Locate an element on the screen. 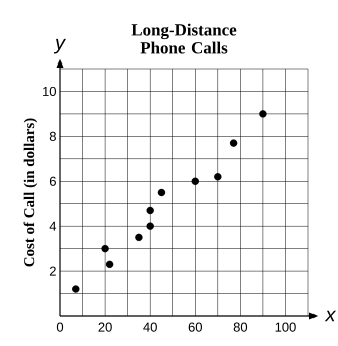 The width and height of the screenshot is (338, 346). x-tick-label: 40 is located at coordinates (150, 327).